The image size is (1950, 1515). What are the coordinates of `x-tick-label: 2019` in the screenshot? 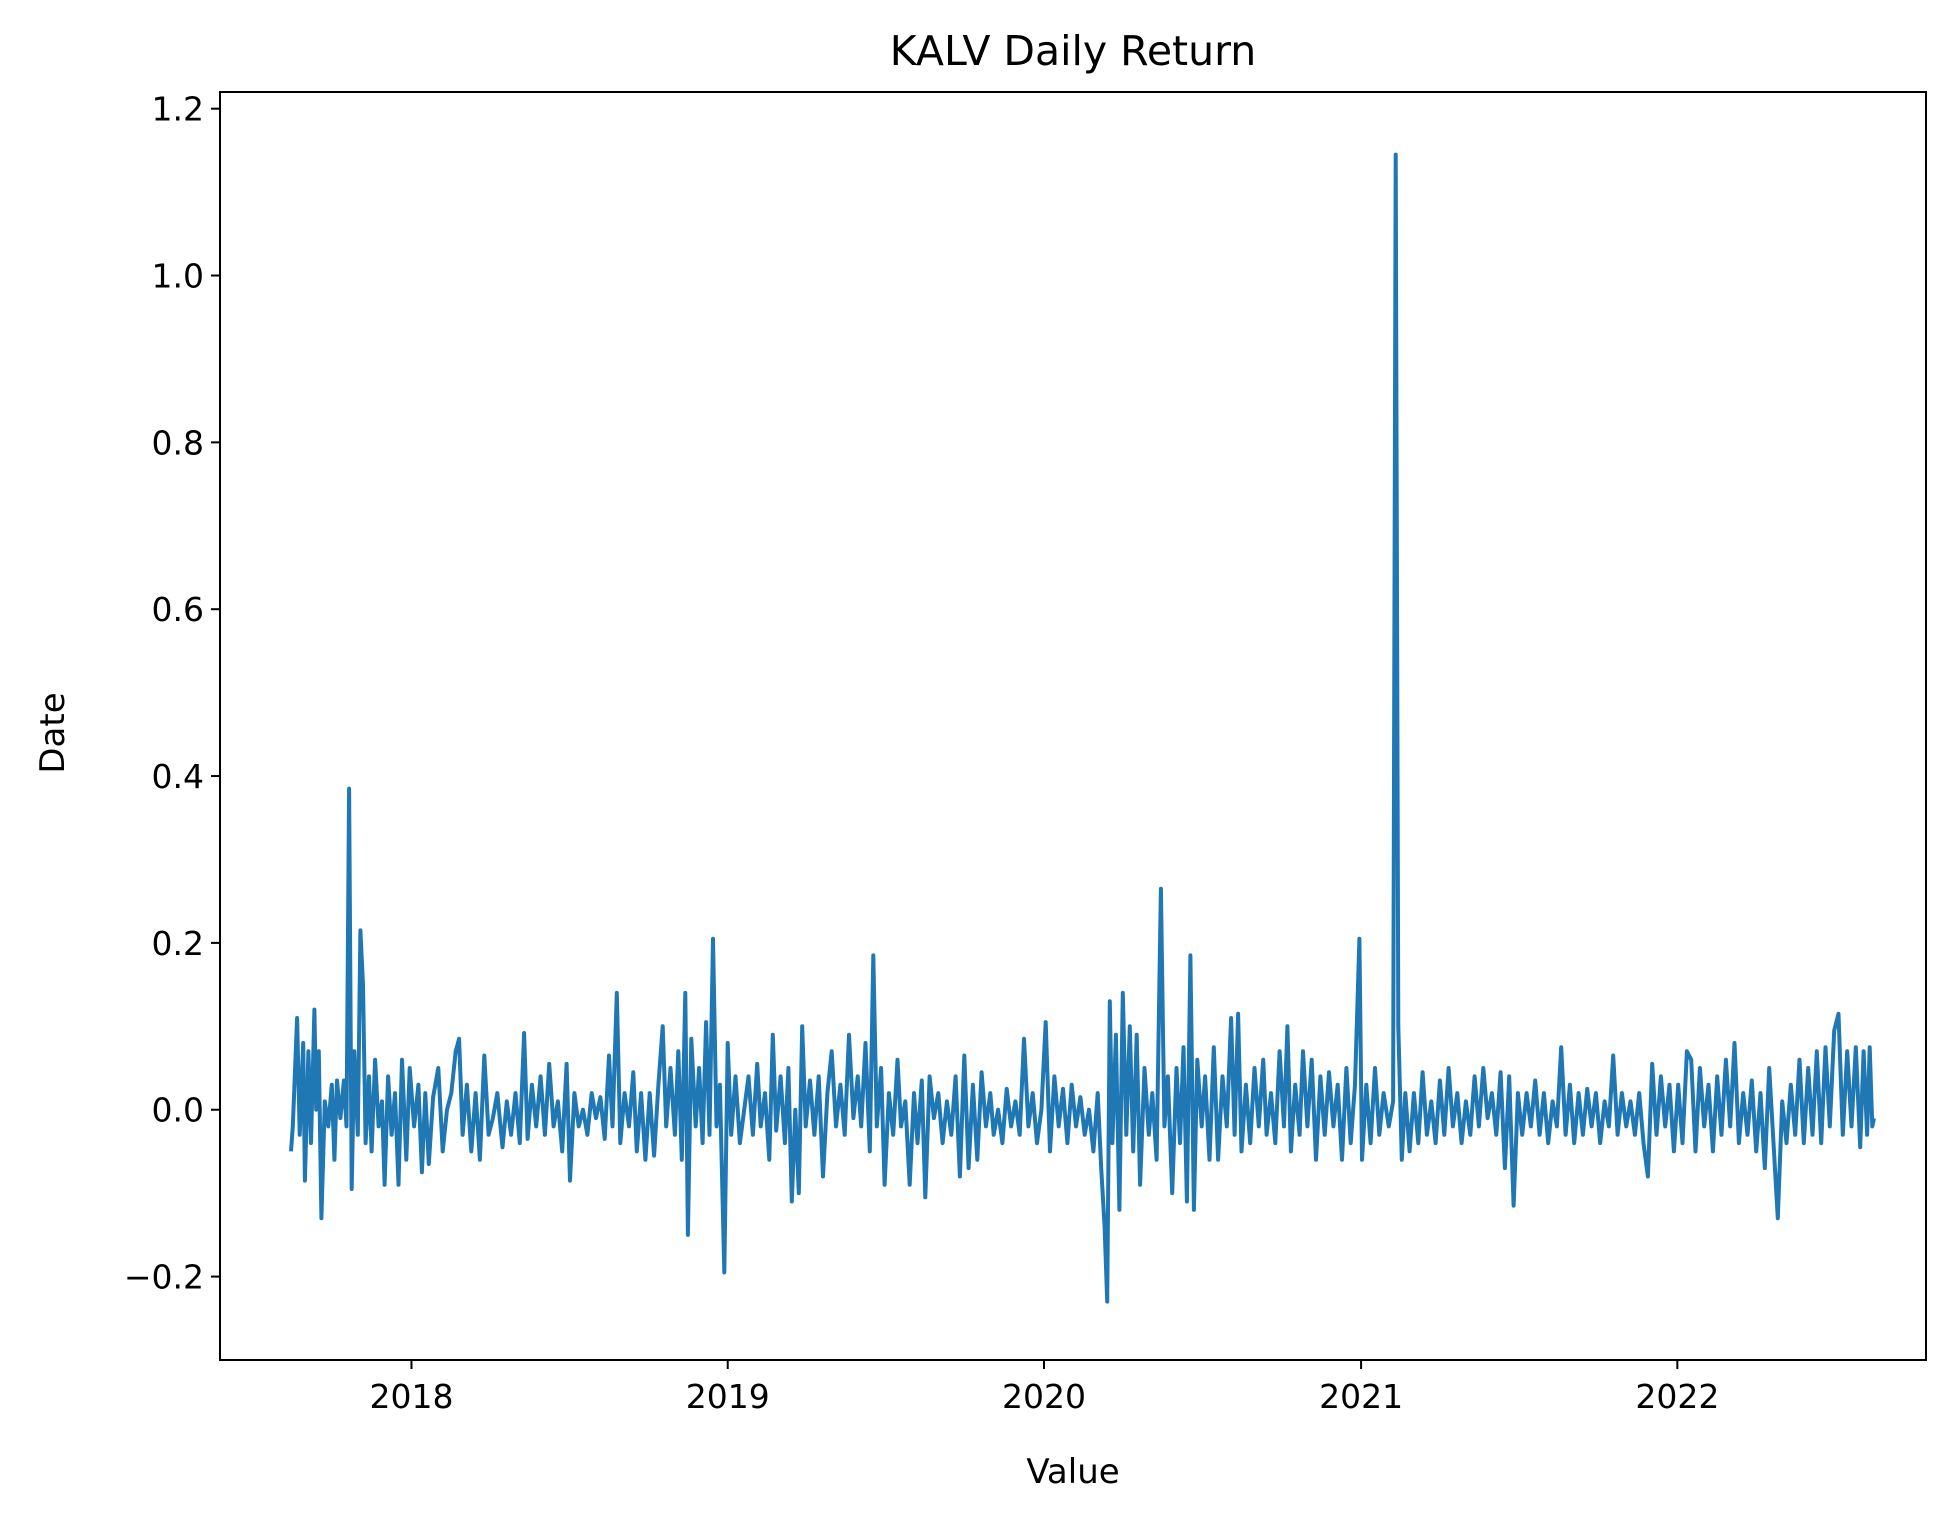 It's located at (728, 1396).